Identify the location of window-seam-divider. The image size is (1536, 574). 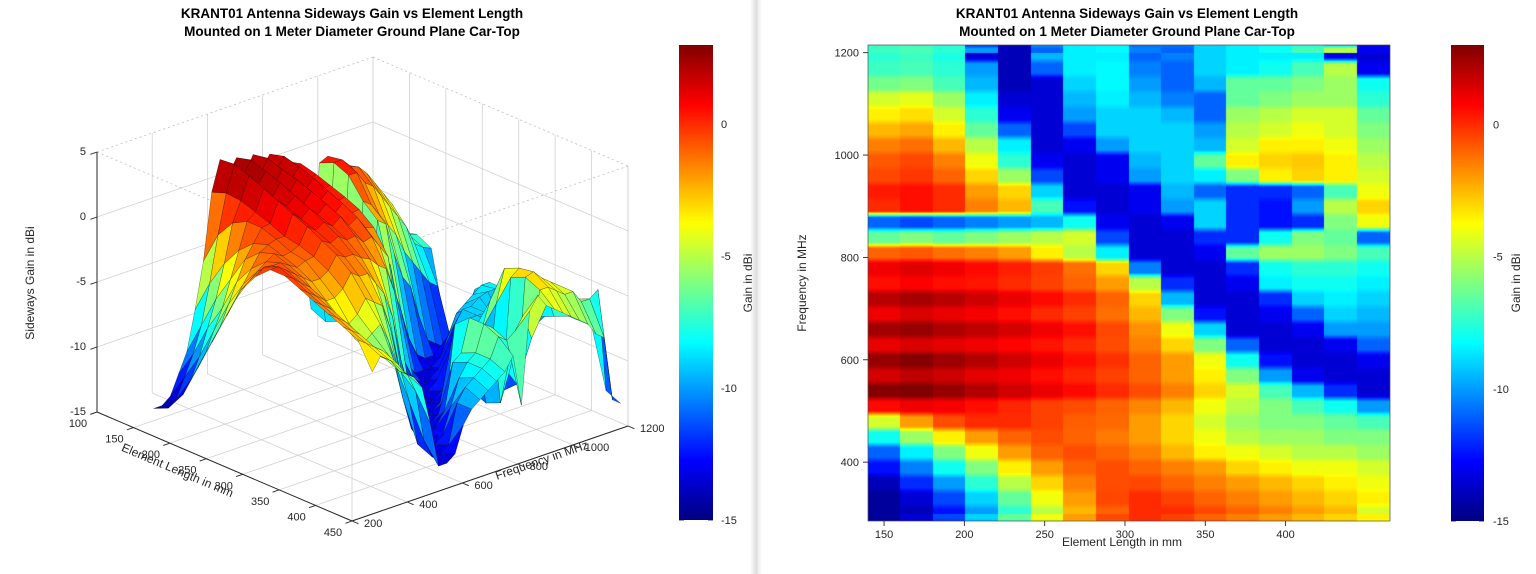
(756, 287).